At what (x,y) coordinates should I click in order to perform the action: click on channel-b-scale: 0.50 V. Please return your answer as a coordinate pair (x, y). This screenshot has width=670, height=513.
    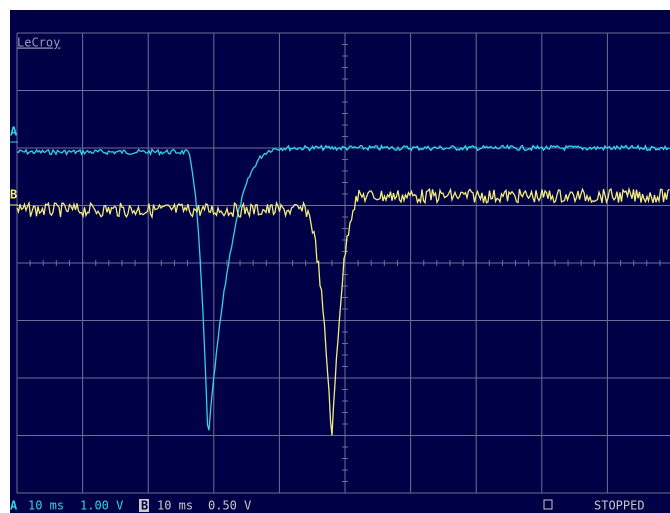
    Looking at the image, I should click on (229, 506).